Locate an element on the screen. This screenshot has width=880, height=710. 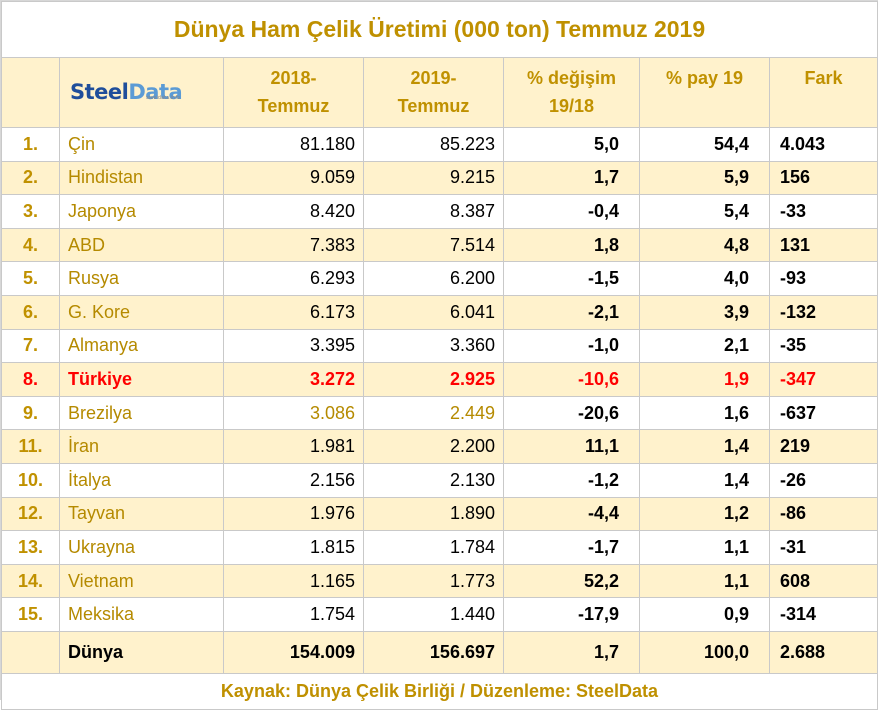
col-2019-header-line2: Temmuz is located at coordinates (433, 106).